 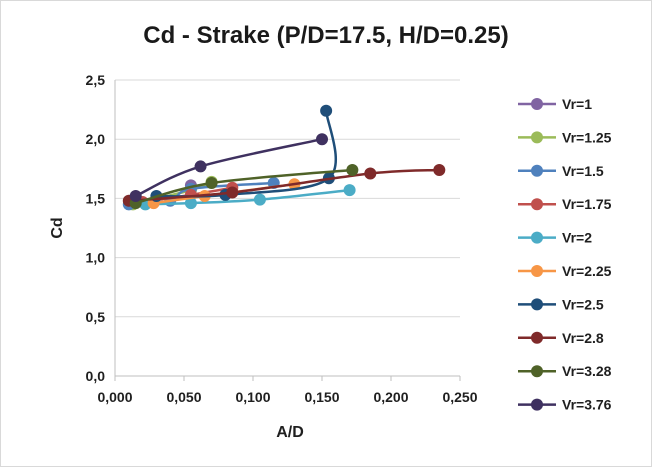 What do you see at coordinates (561, 171) in the screenshot?
I see `legend-item: Vr=1.5` at bounding box center [561, 171].